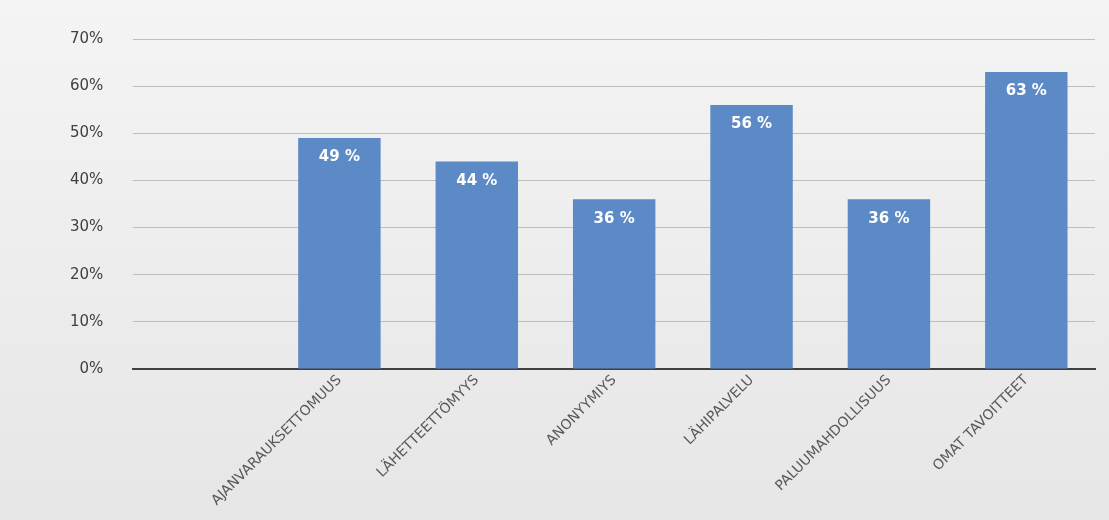 The width and height of the screenshot is (1109, 520). Describe the element at coordinates (87, 85) in the screenshot. I see `y-tick-label: 60%` at that location.